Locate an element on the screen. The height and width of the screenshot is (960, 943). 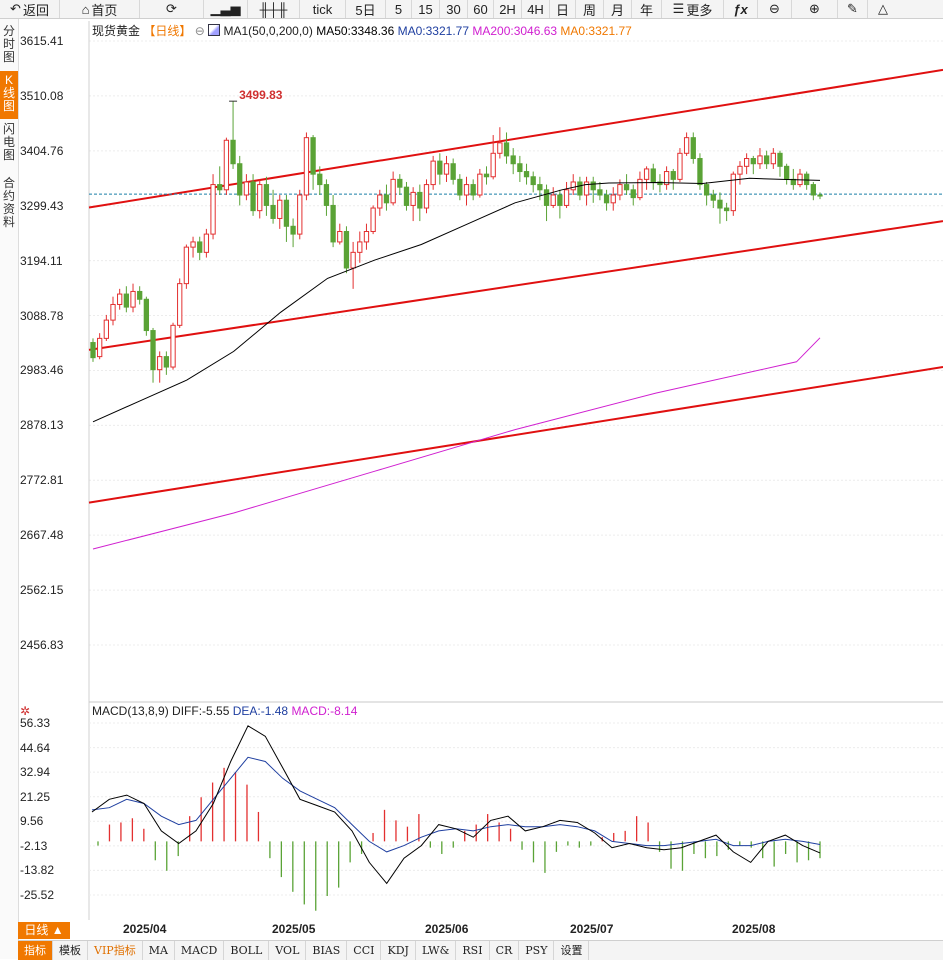
tab-5m: 5 is located at coordinates (399, 9).